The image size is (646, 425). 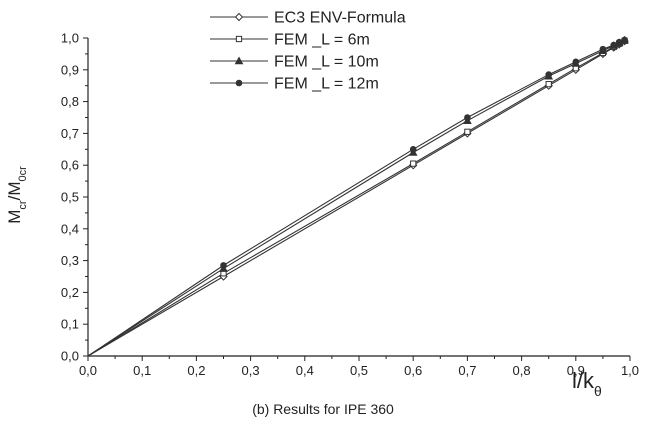 What do you see at coordinates (359, 370) in the screenshot?
I see `x-tick-label: 0,5` at bounding box center [359, 370].